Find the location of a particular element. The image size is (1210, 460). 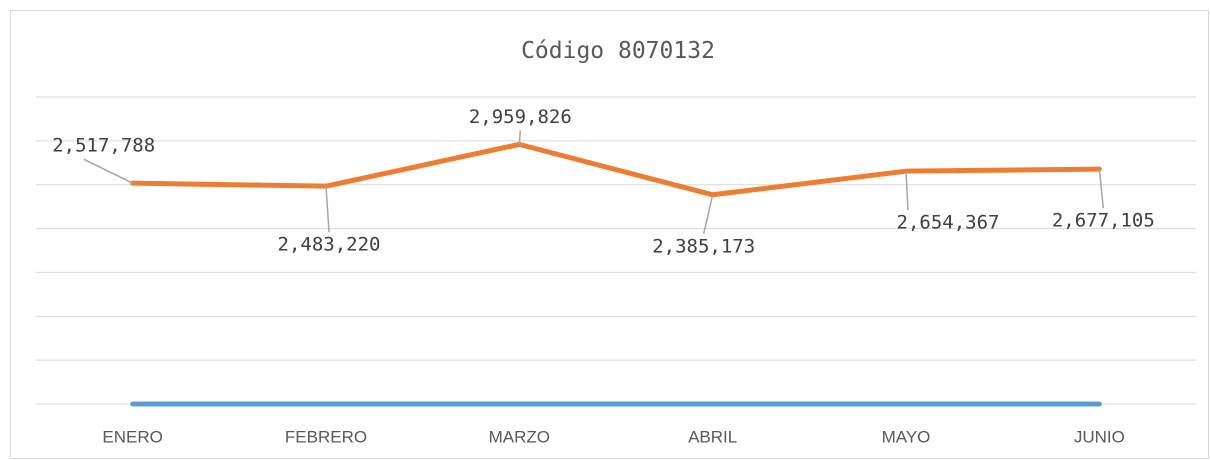

data-label: 2,654,367 is located at coordinates (948, 223).